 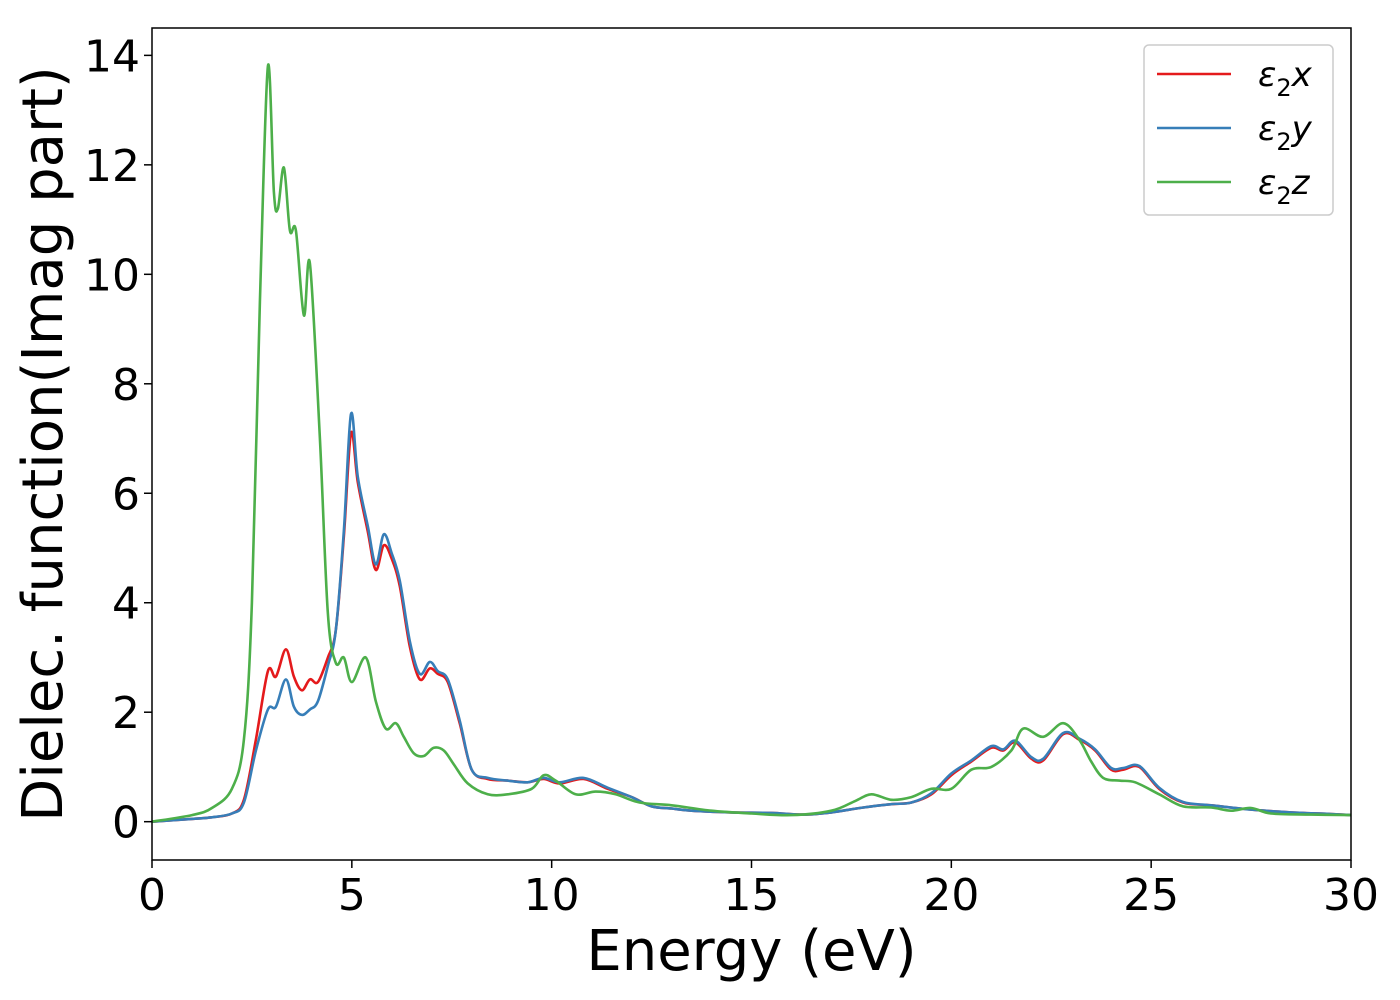 I want to click on y-tick-label: 14, so click(x=112, y=56).